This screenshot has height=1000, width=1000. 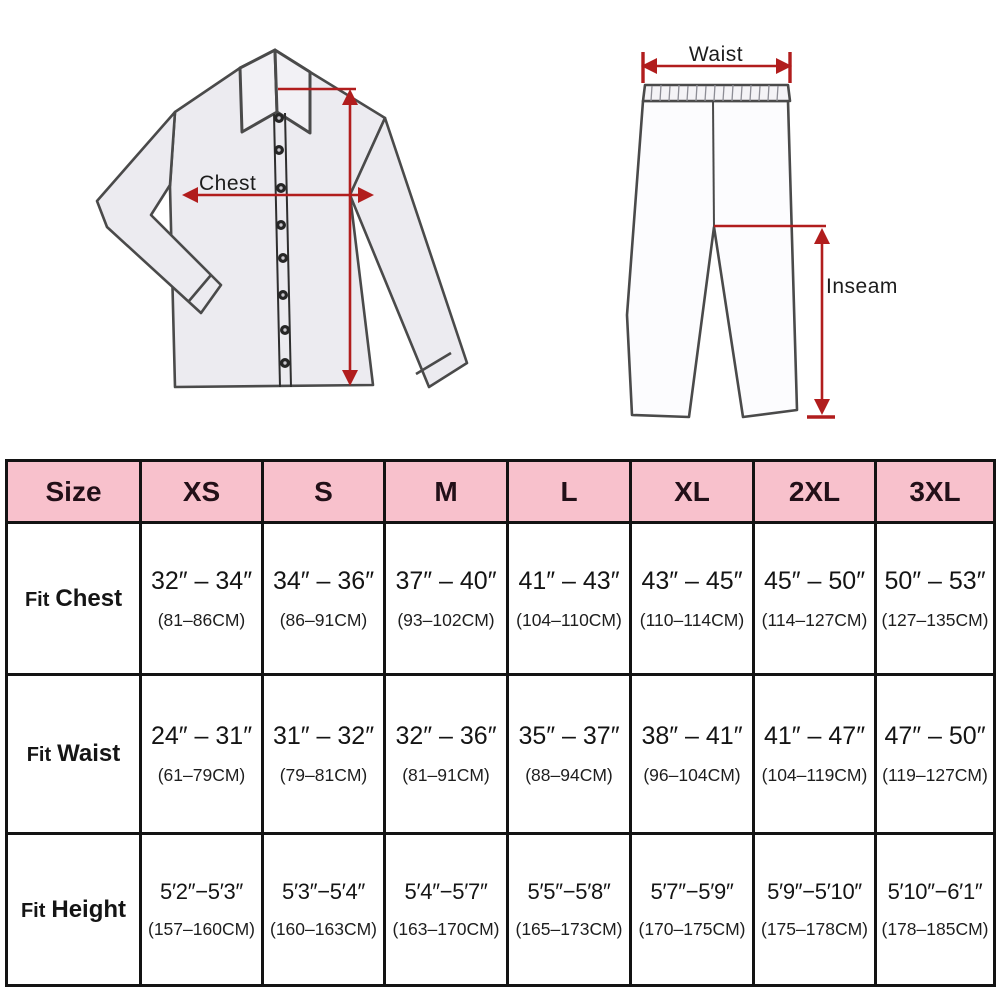 What do you see at coordinates (288, 250) in the screenshot?
I see `placket-line-right` at bounding box center [288, 250].